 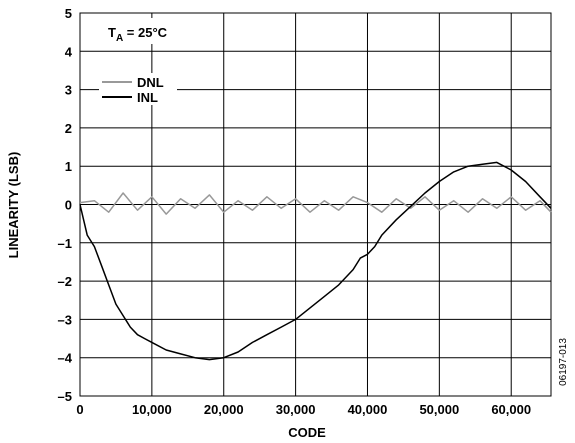 I want to click on y-tick-label: –5, so click(x=65, y=396).